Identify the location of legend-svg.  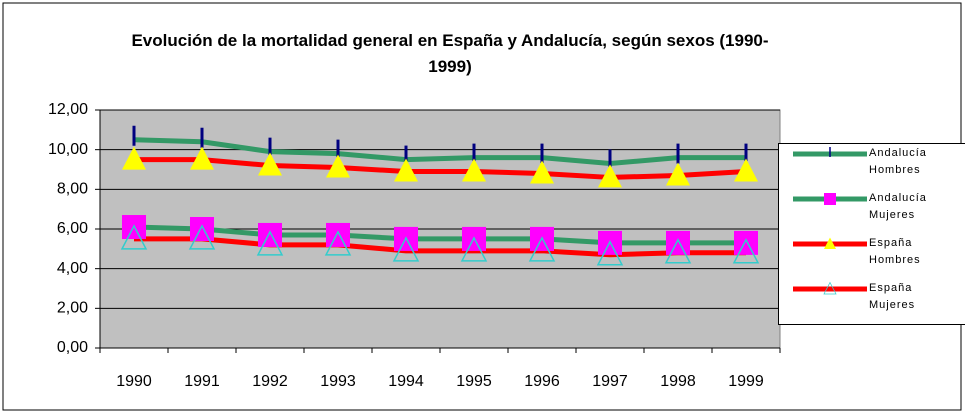
(830, 221).